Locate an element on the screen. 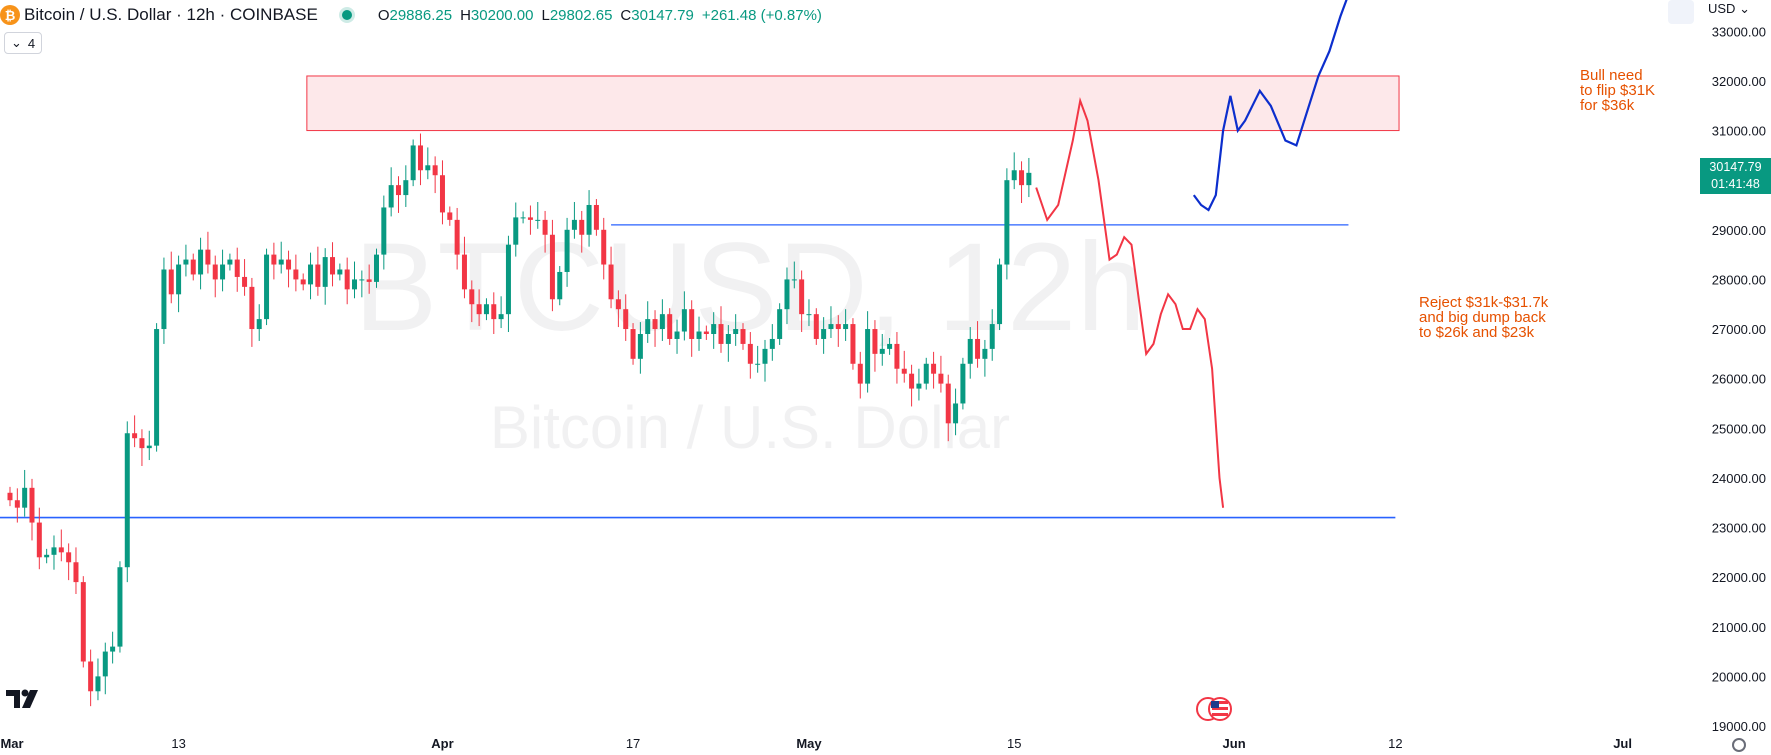  ohlc-item: +261.48 (+0.87%) is located at coordinates (762, 15).